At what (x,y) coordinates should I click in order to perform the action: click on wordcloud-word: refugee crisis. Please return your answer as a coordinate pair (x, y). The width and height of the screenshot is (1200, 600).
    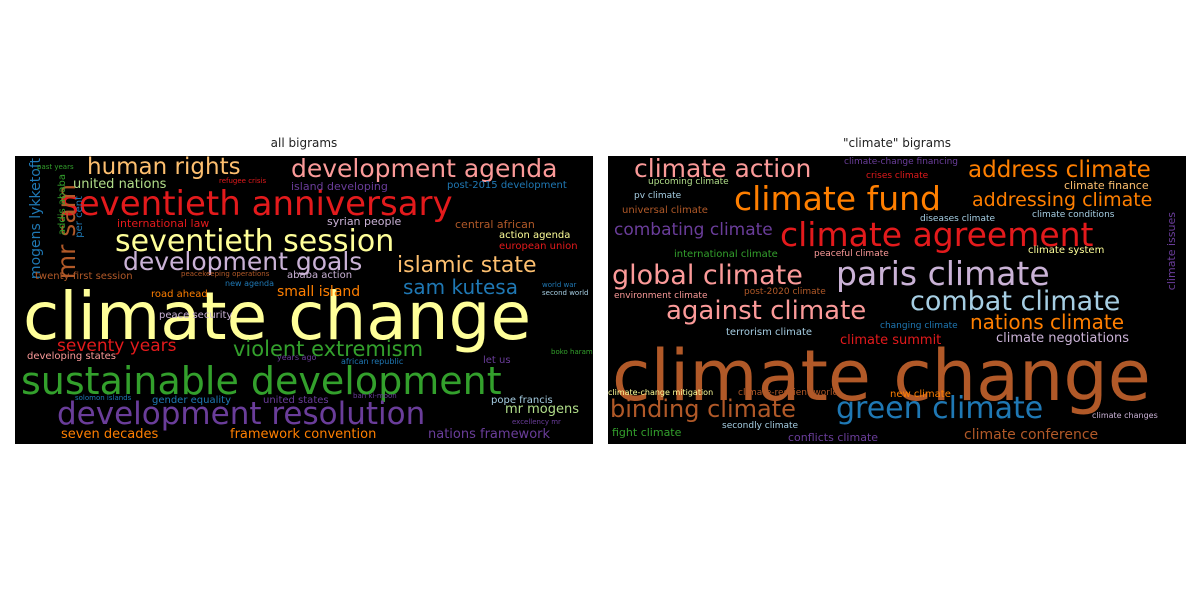
    Looking at the image, I should click on (243, 181).